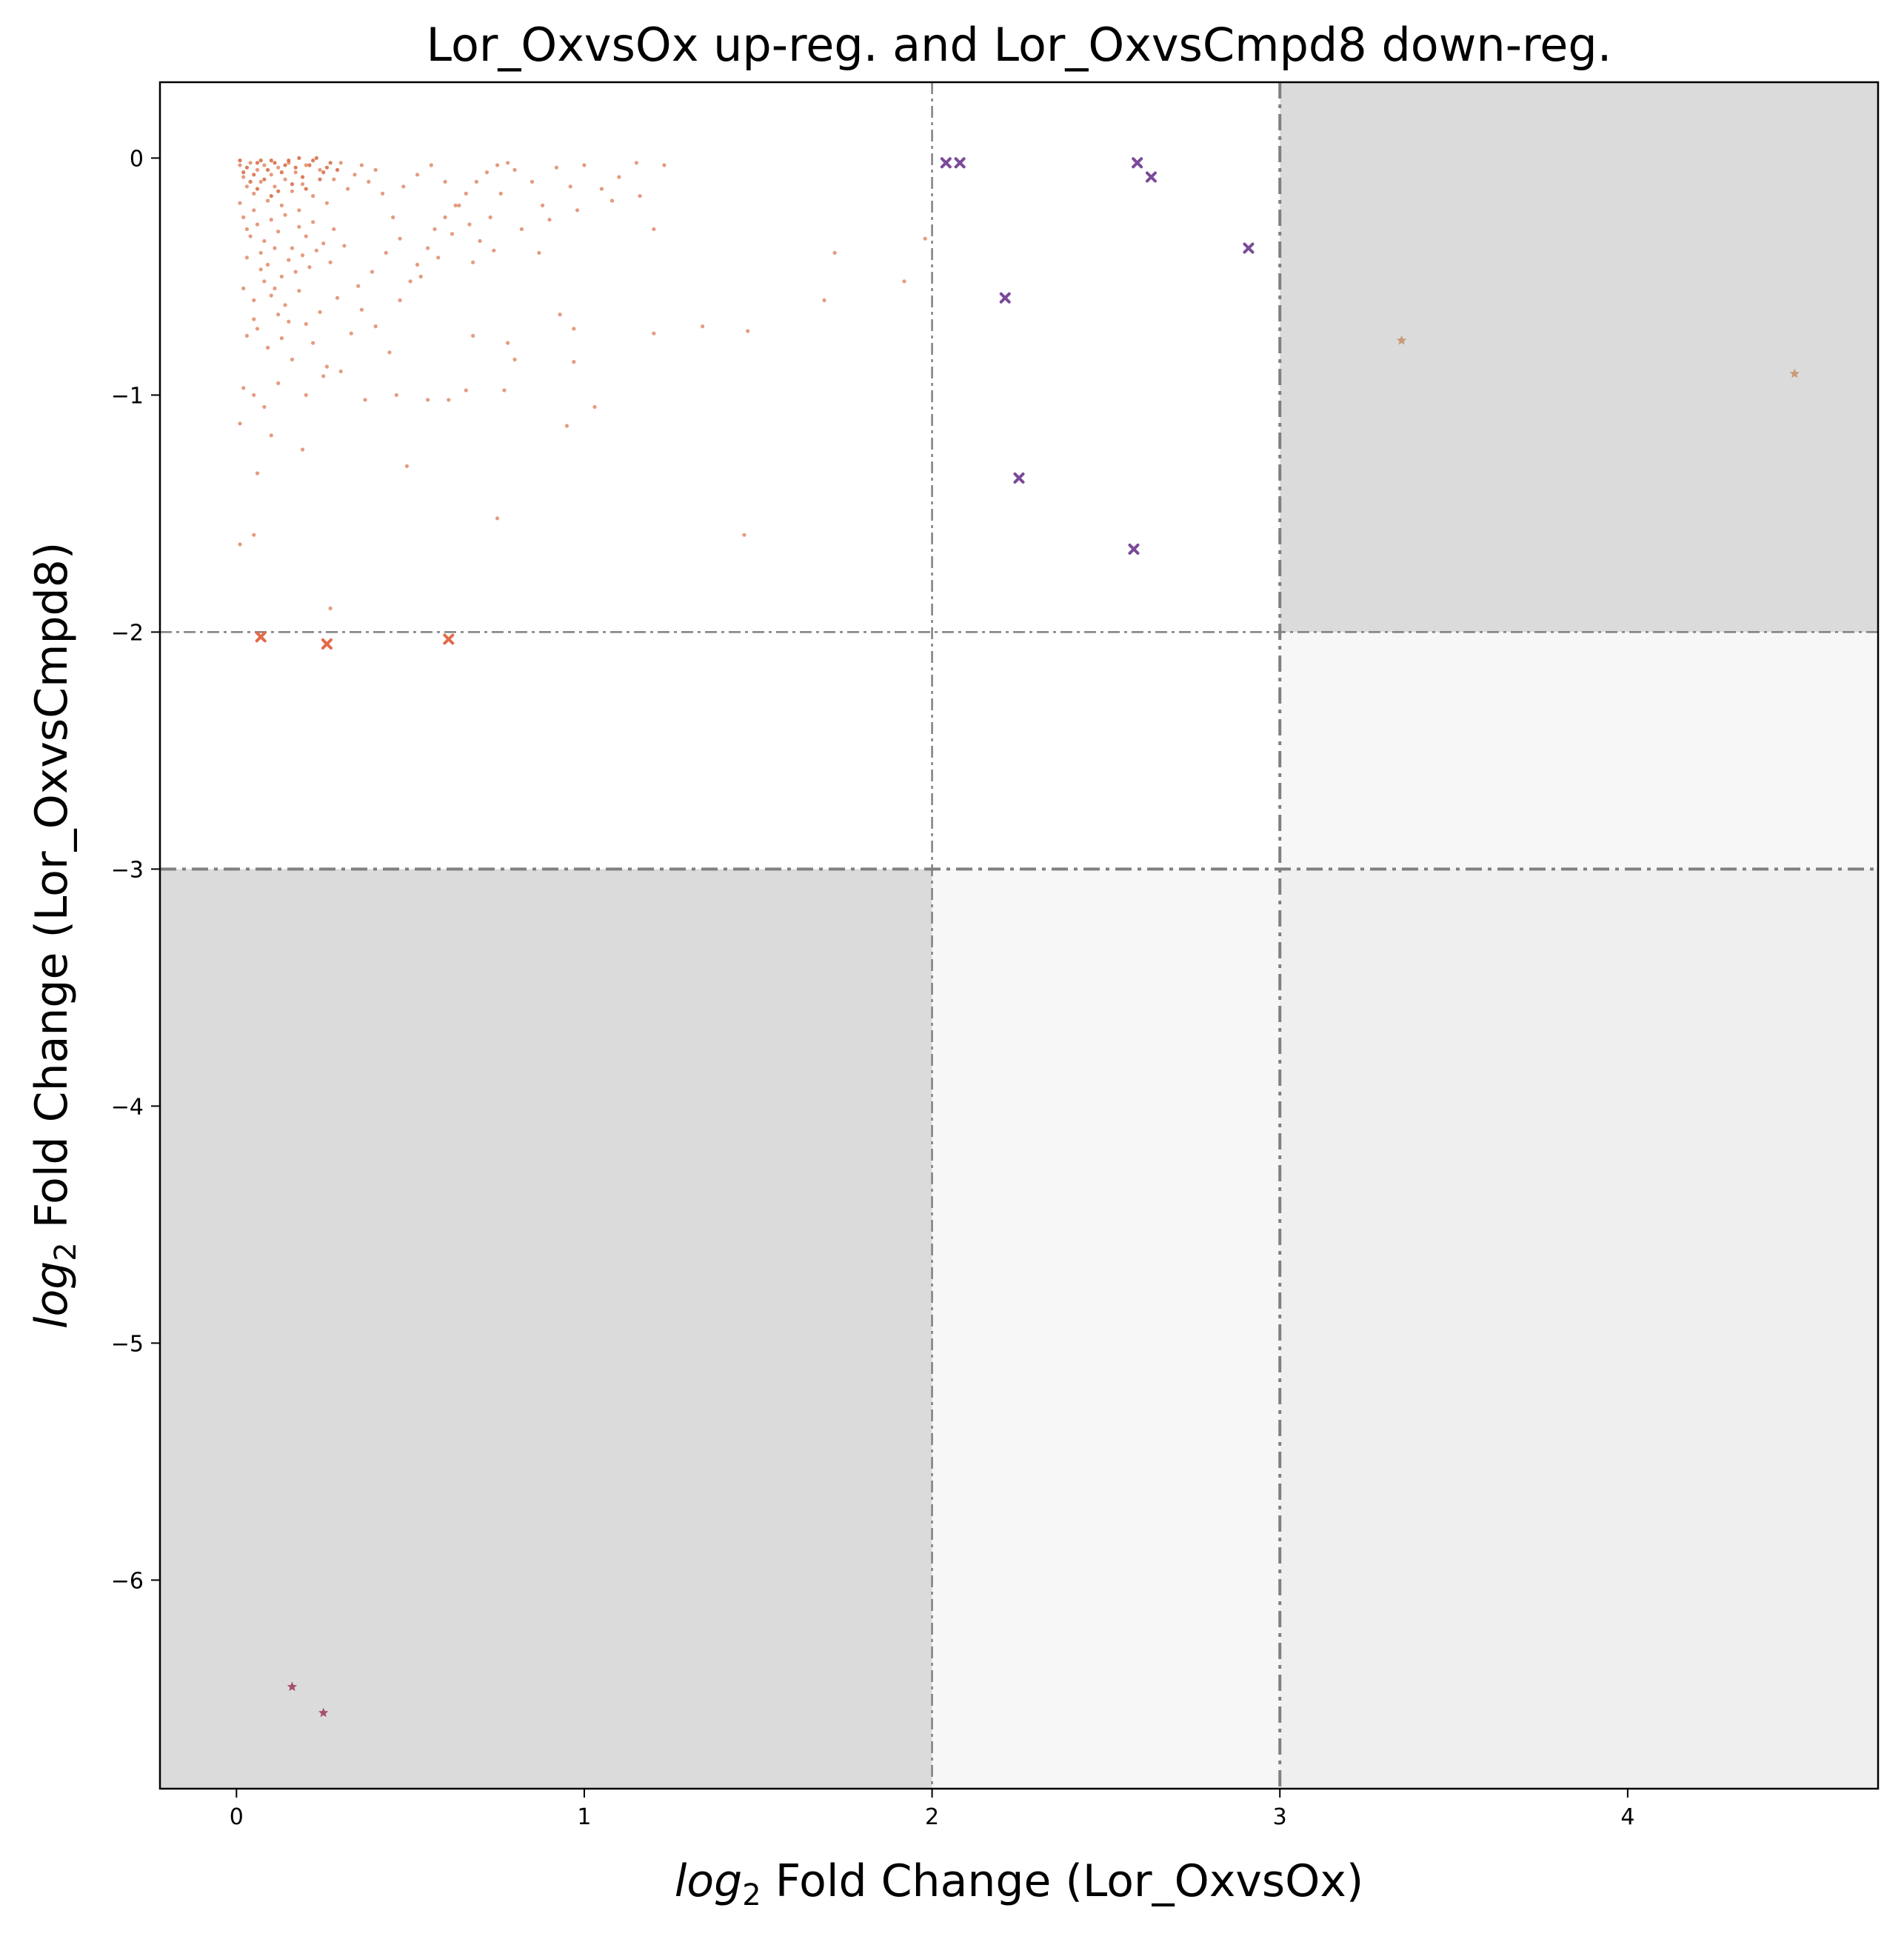  I want to click on x-tick-label: 1, so click(584, 1817).